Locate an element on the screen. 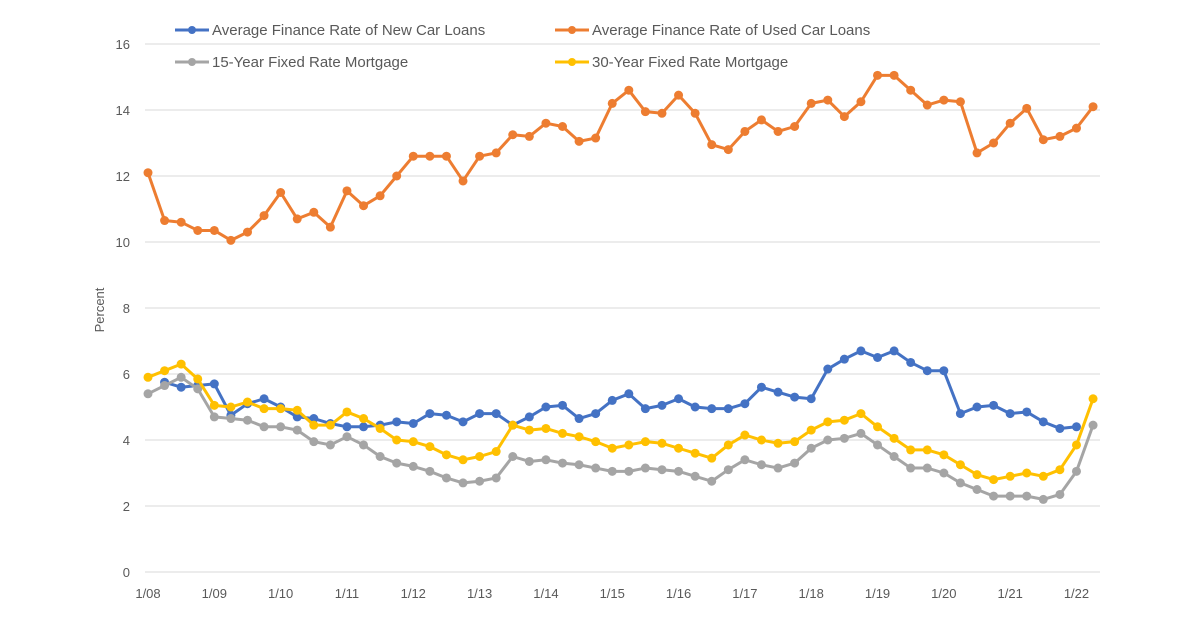 Image resolution: width=1200 pixels, height=632 pixels. x-tick-label: 1/17 is located at coordinates (744, 593).